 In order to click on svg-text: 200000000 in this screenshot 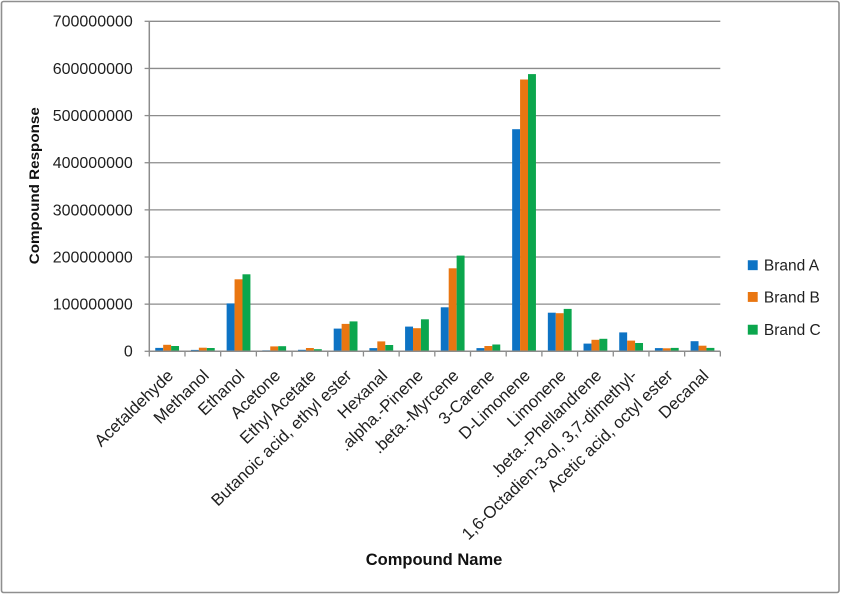, I will do `click(93, 257)`.